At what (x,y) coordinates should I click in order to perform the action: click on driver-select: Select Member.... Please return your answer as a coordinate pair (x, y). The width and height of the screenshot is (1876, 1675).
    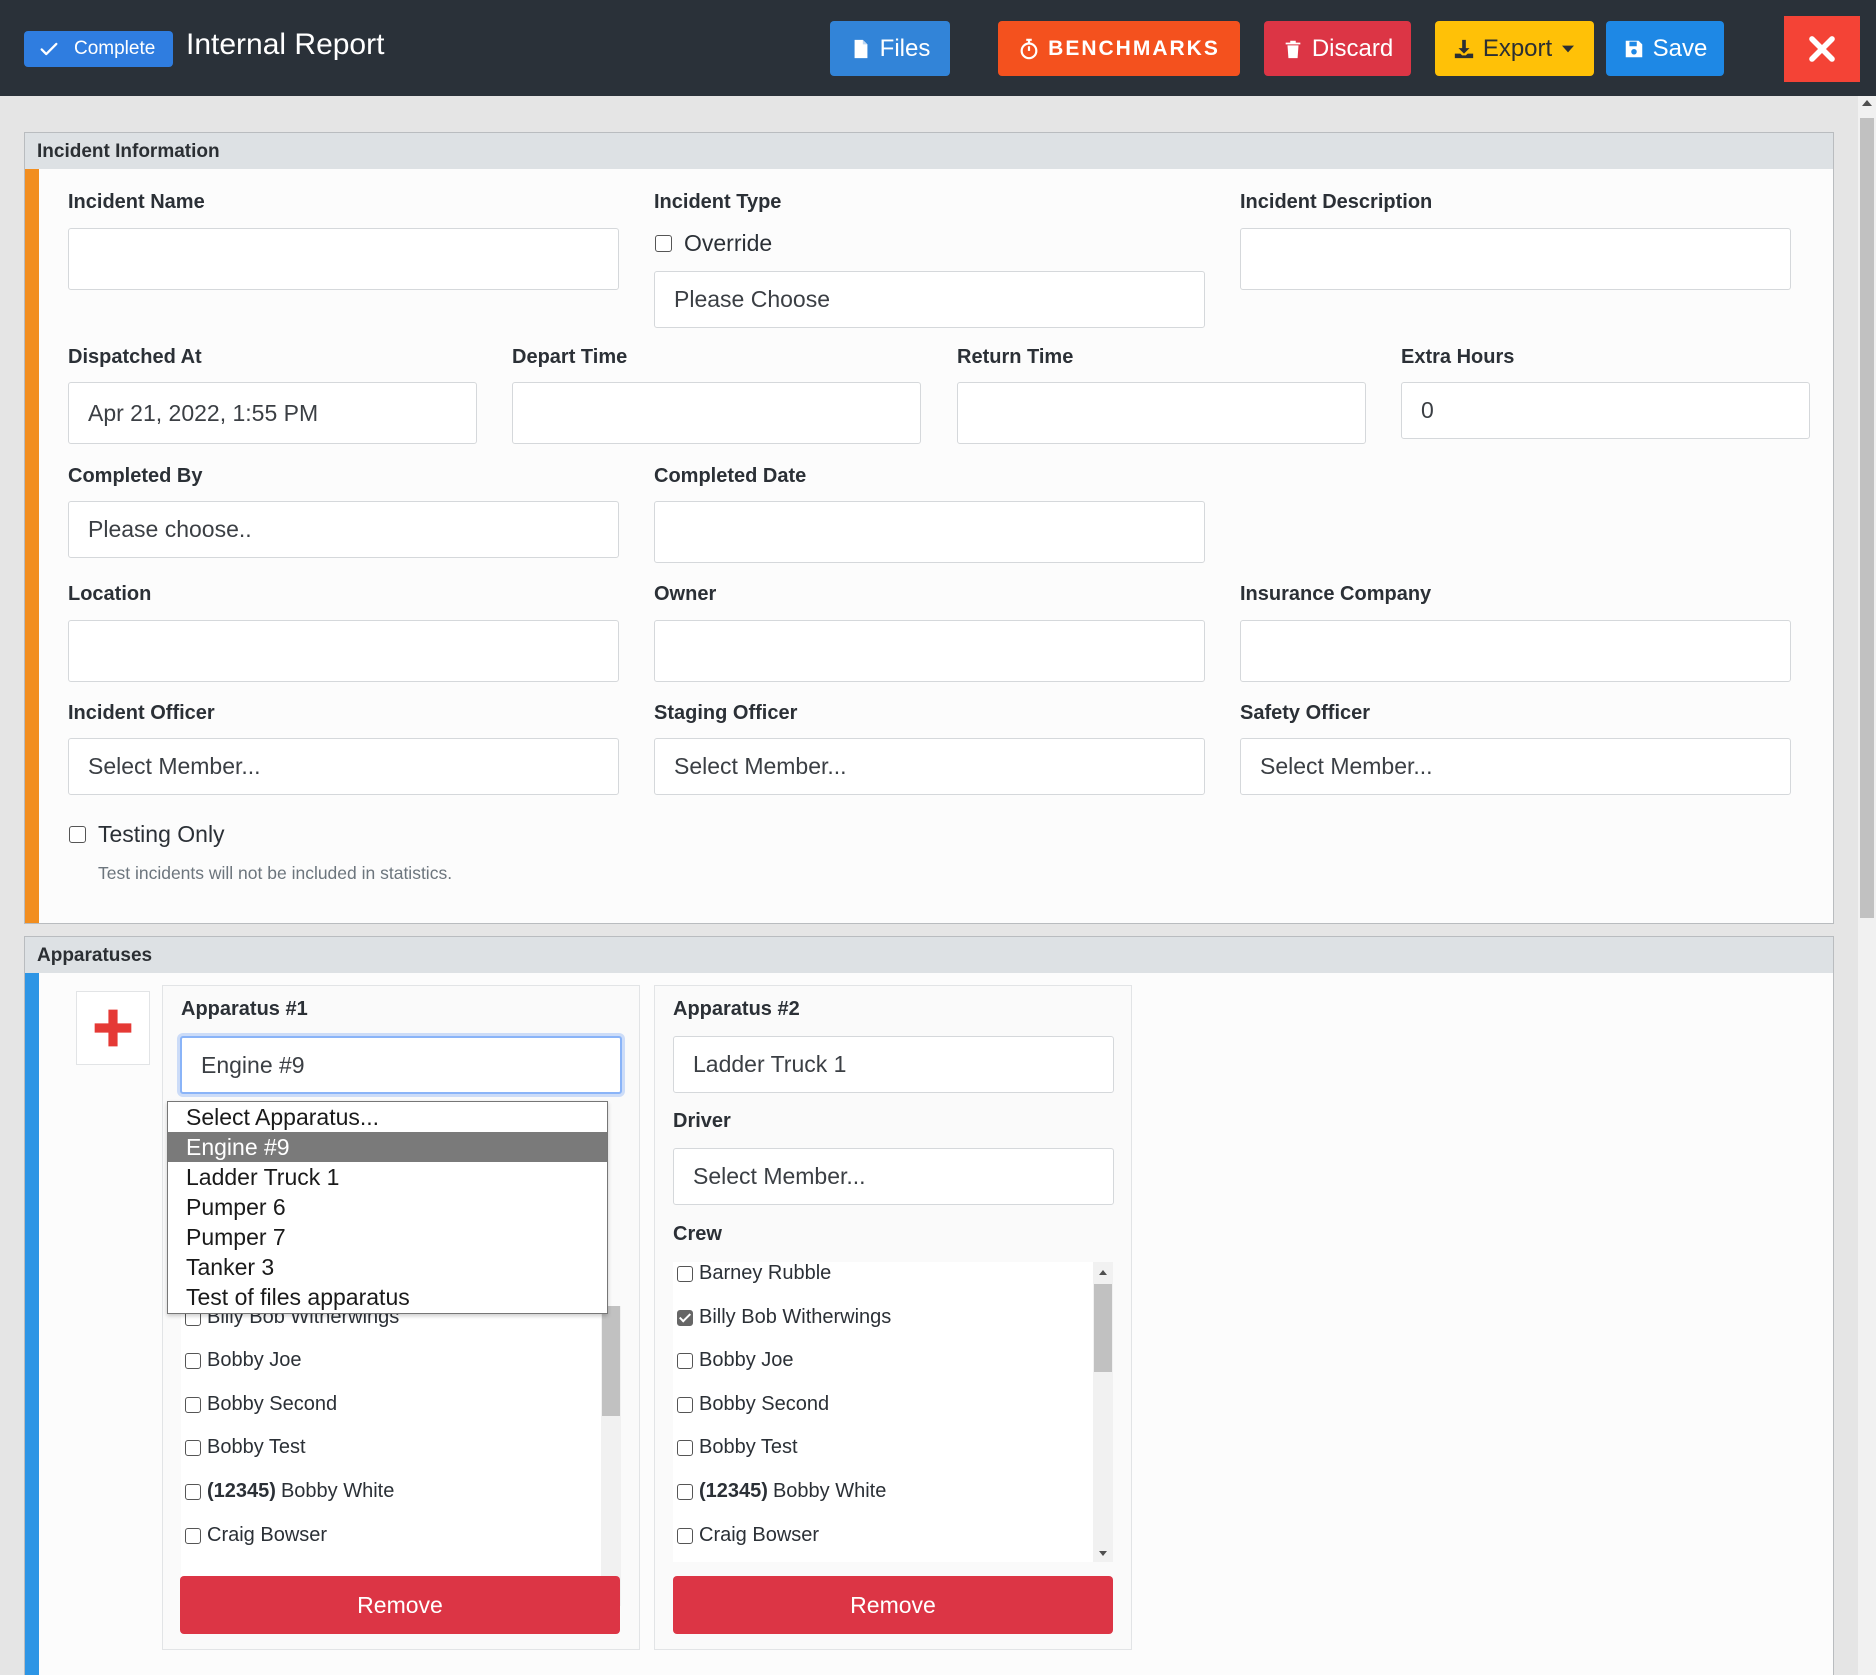
    Looking at the image, I should click on (893, 1176).